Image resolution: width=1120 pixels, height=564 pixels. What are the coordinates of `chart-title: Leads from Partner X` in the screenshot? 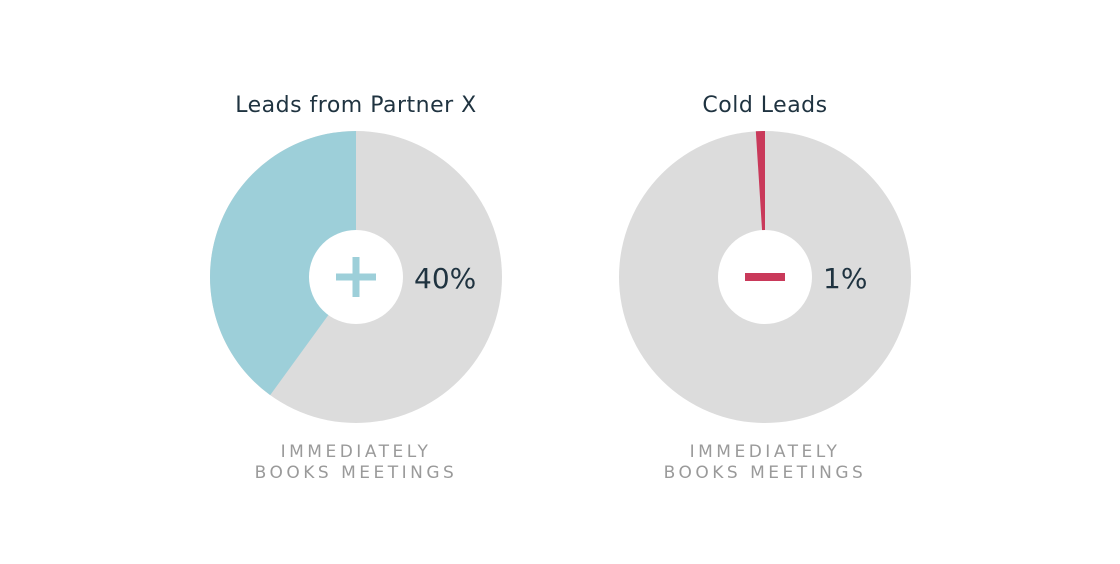 It's located at (356, 105).